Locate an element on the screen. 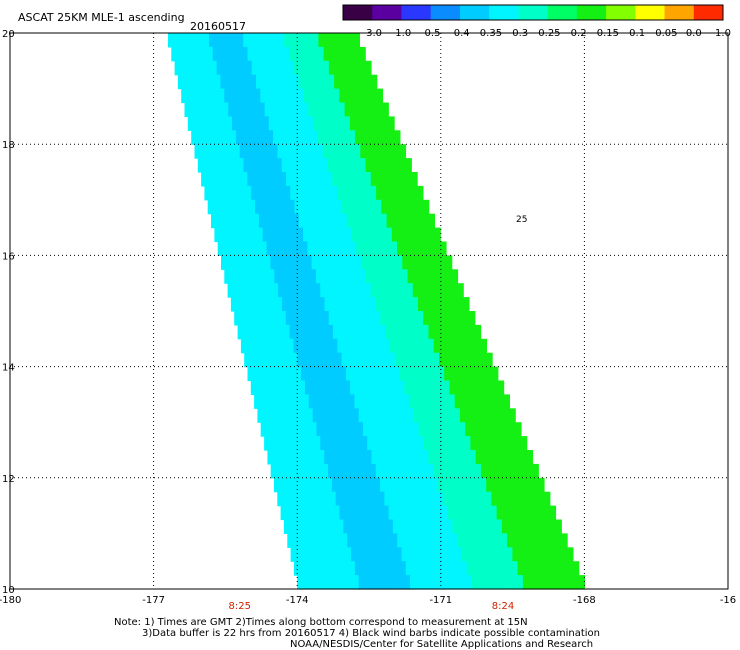  chart-title: ASCAT 25KM MLE-1 ascending is located at coordinates (101, 17).